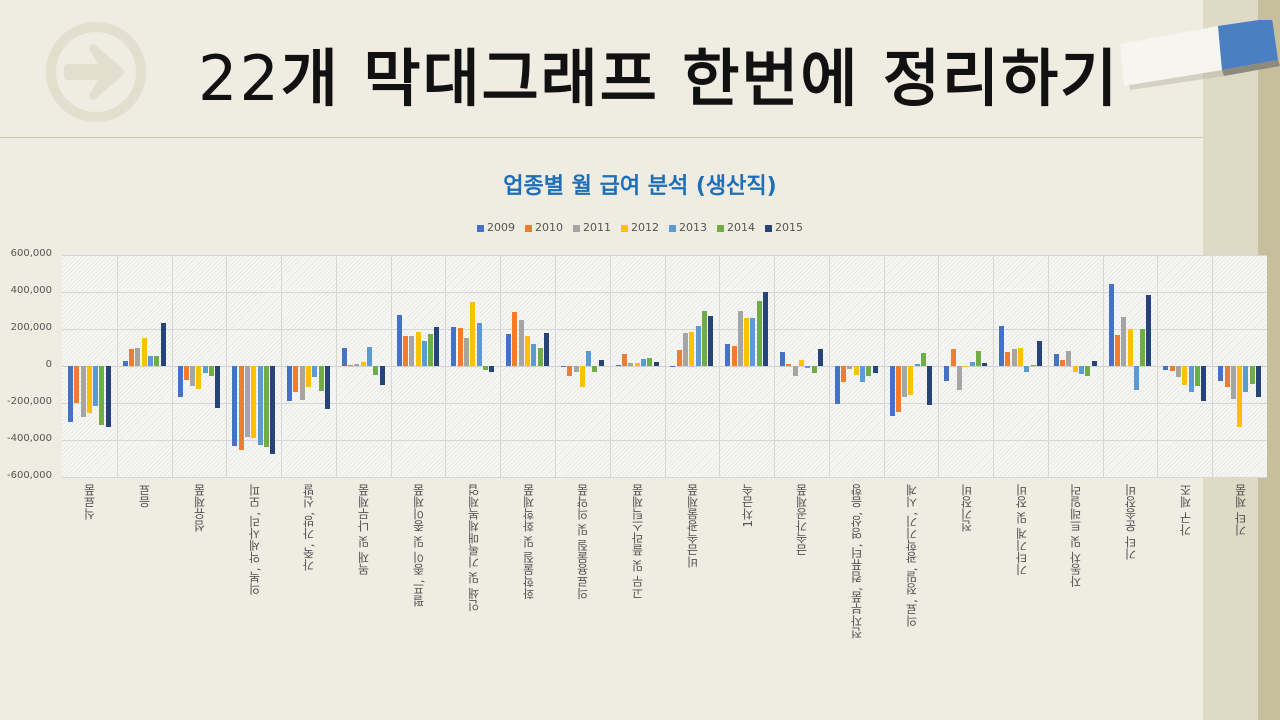  What do you see at coordinates (692, 526) in the screenshot?
I see `x-tick-label: 비금속광물제품` at bounding box center [692, 526].